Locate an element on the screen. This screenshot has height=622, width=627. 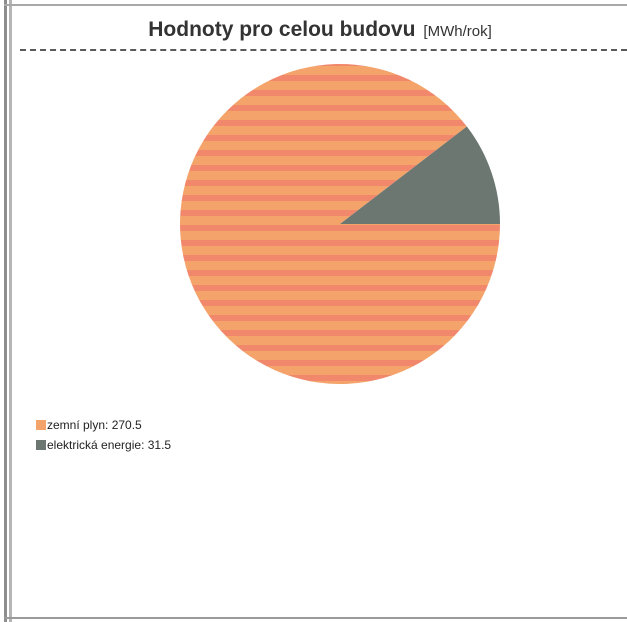
legend-label-zemni-plyn: zemní plyn is located at coordinates (76, 425).